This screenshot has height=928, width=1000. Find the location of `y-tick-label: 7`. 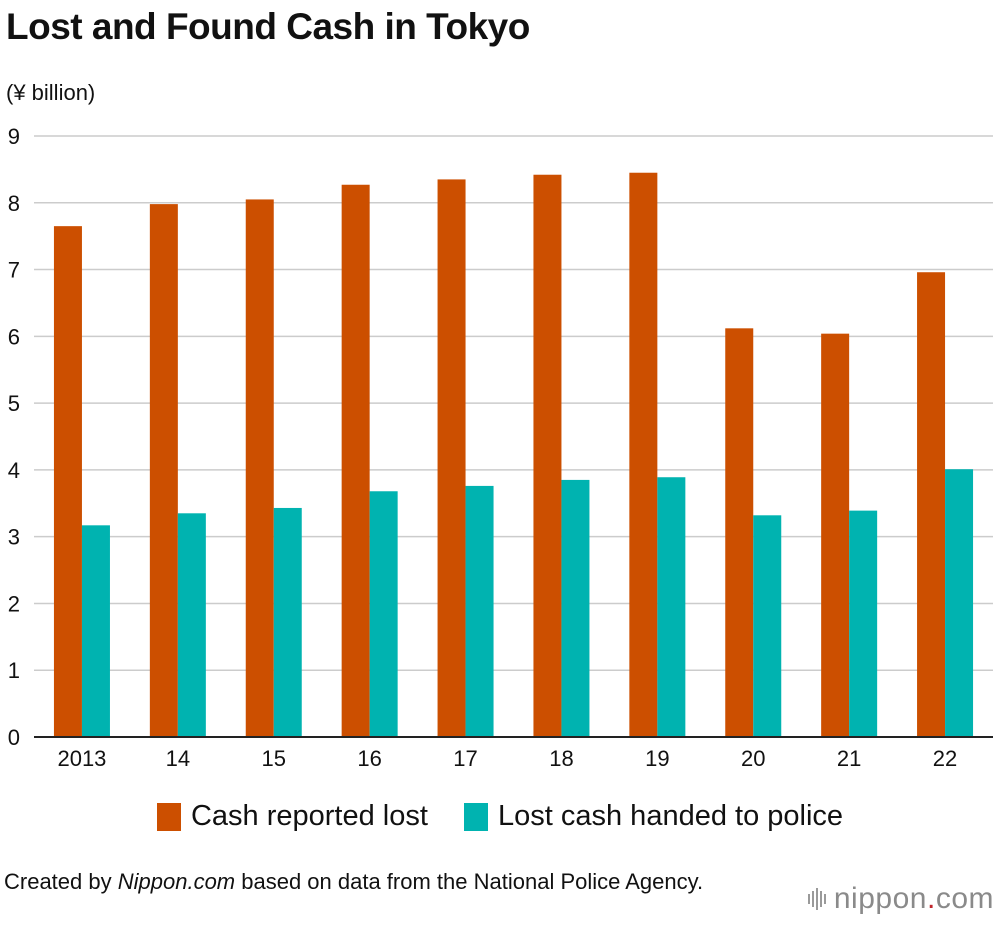

y-tick-label: 7 is located at coordinates (14, 270).